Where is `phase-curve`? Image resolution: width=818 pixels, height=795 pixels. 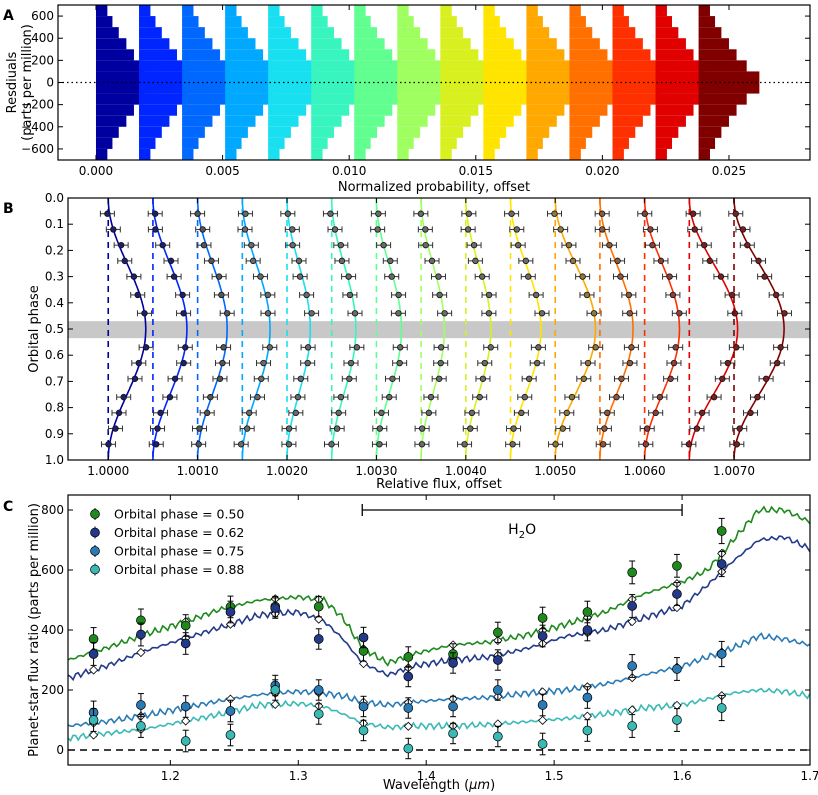
phase-curve is located at coordinates (299, 329).